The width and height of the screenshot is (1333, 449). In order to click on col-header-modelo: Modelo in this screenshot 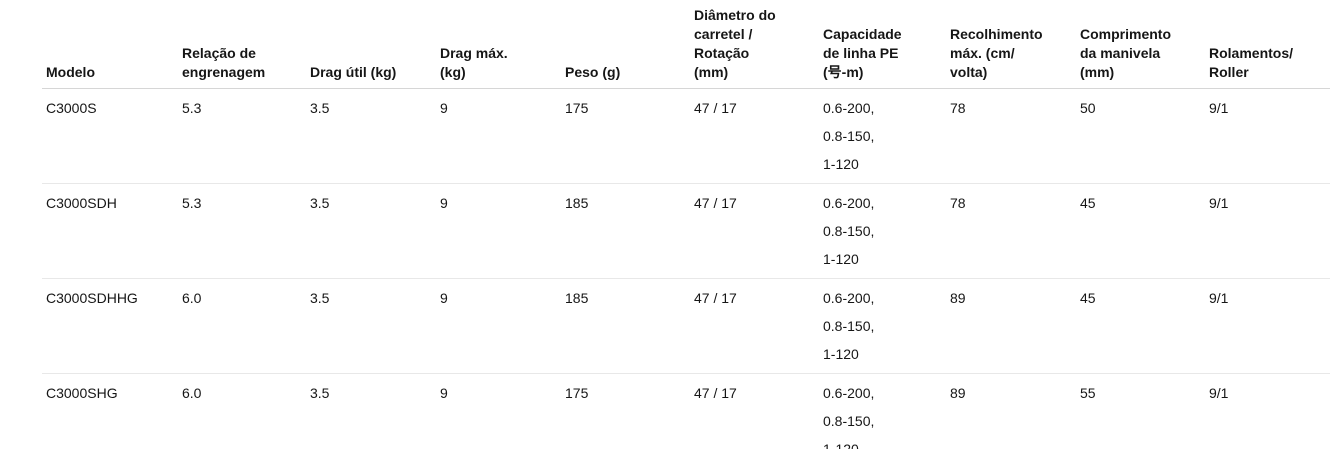, I will do `click(110, 44)`.